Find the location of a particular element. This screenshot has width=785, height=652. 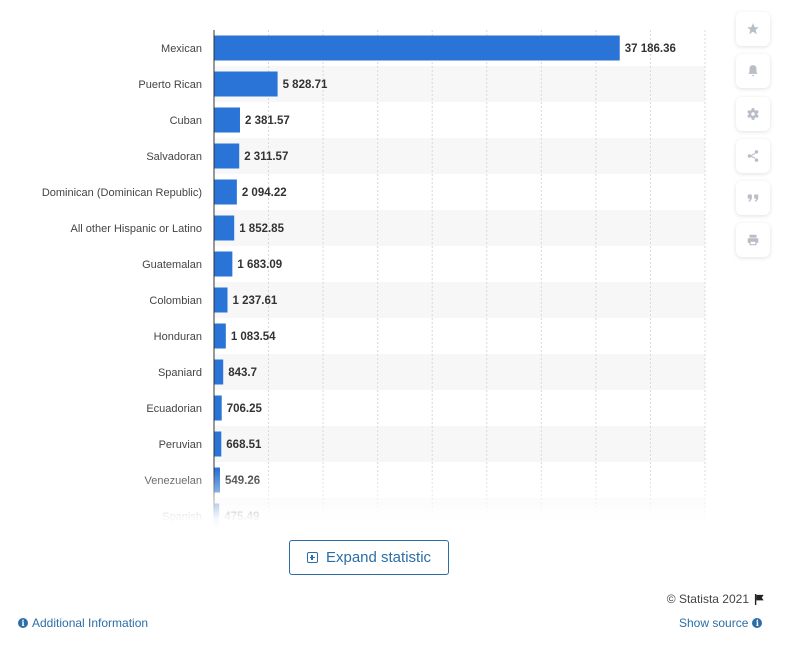

expand-statistic-button: Expand statistic is located at coordinates (369, 557).